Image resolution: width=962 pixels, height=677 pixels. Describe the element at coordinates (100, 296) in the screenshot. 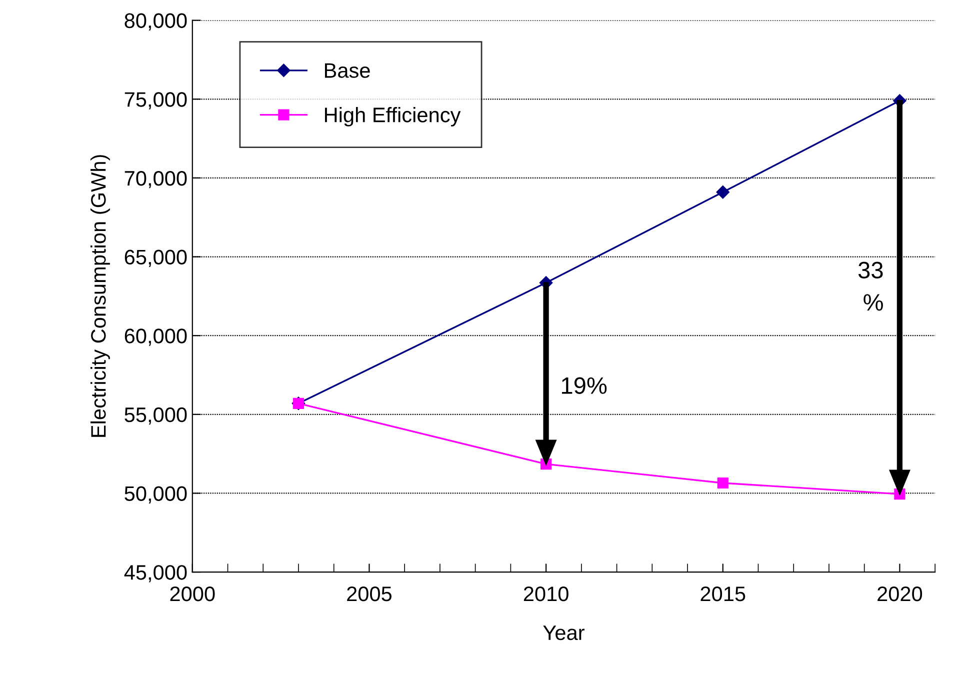

I see `y-axis-title: Electricity Consumption (GWh)` at that location.